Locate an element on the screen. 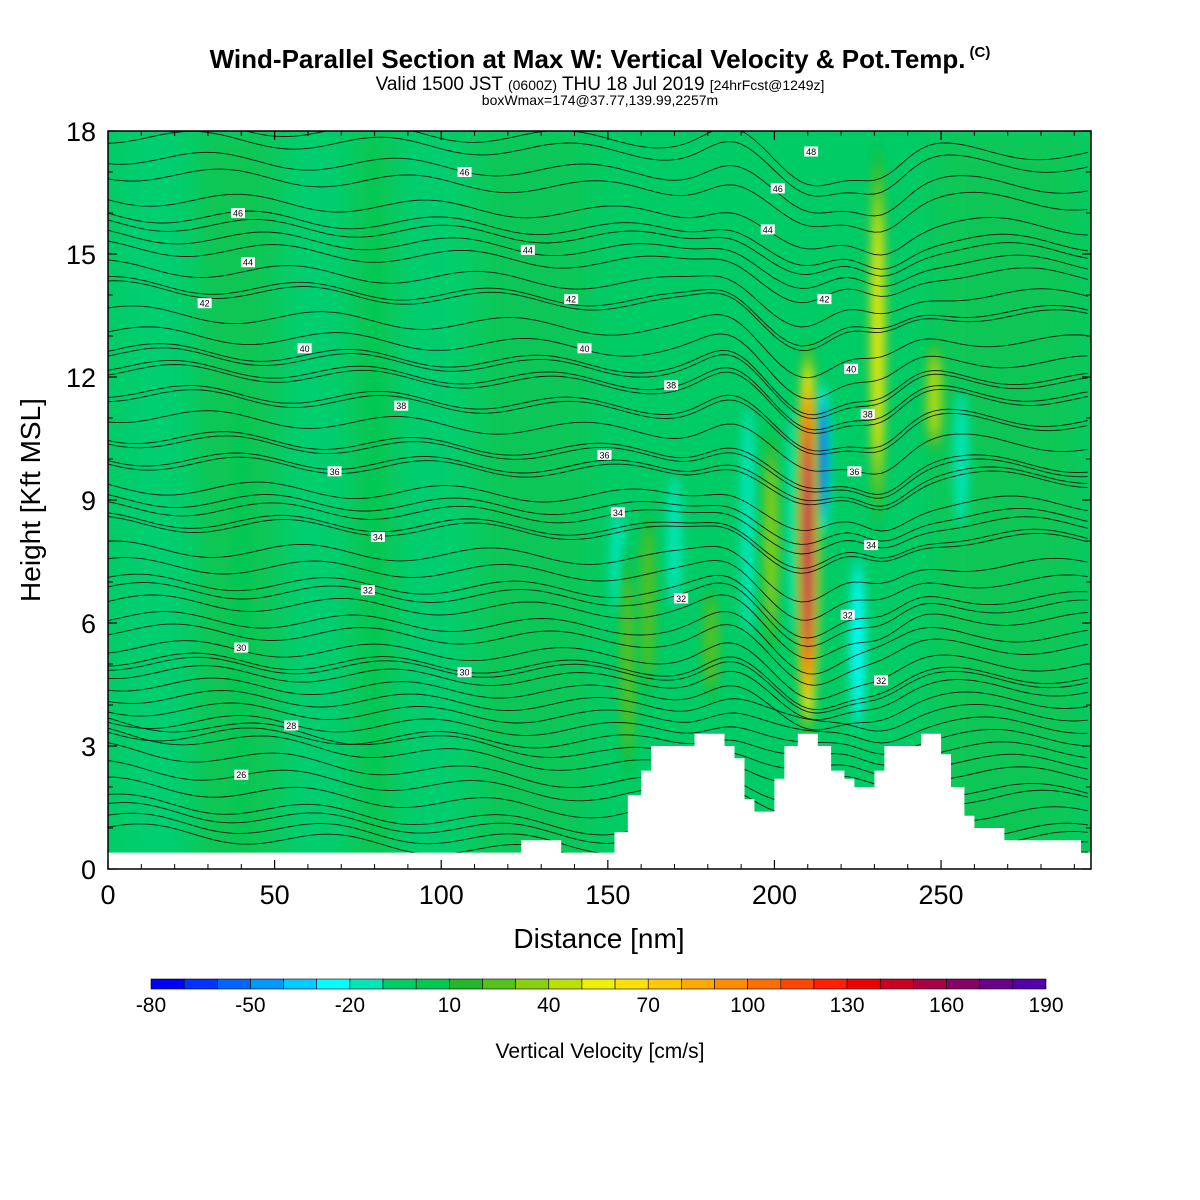 The height and width of the screenshot is (1200, 1200). theta-contour-label: 38 is located at coordinates (671, 385).